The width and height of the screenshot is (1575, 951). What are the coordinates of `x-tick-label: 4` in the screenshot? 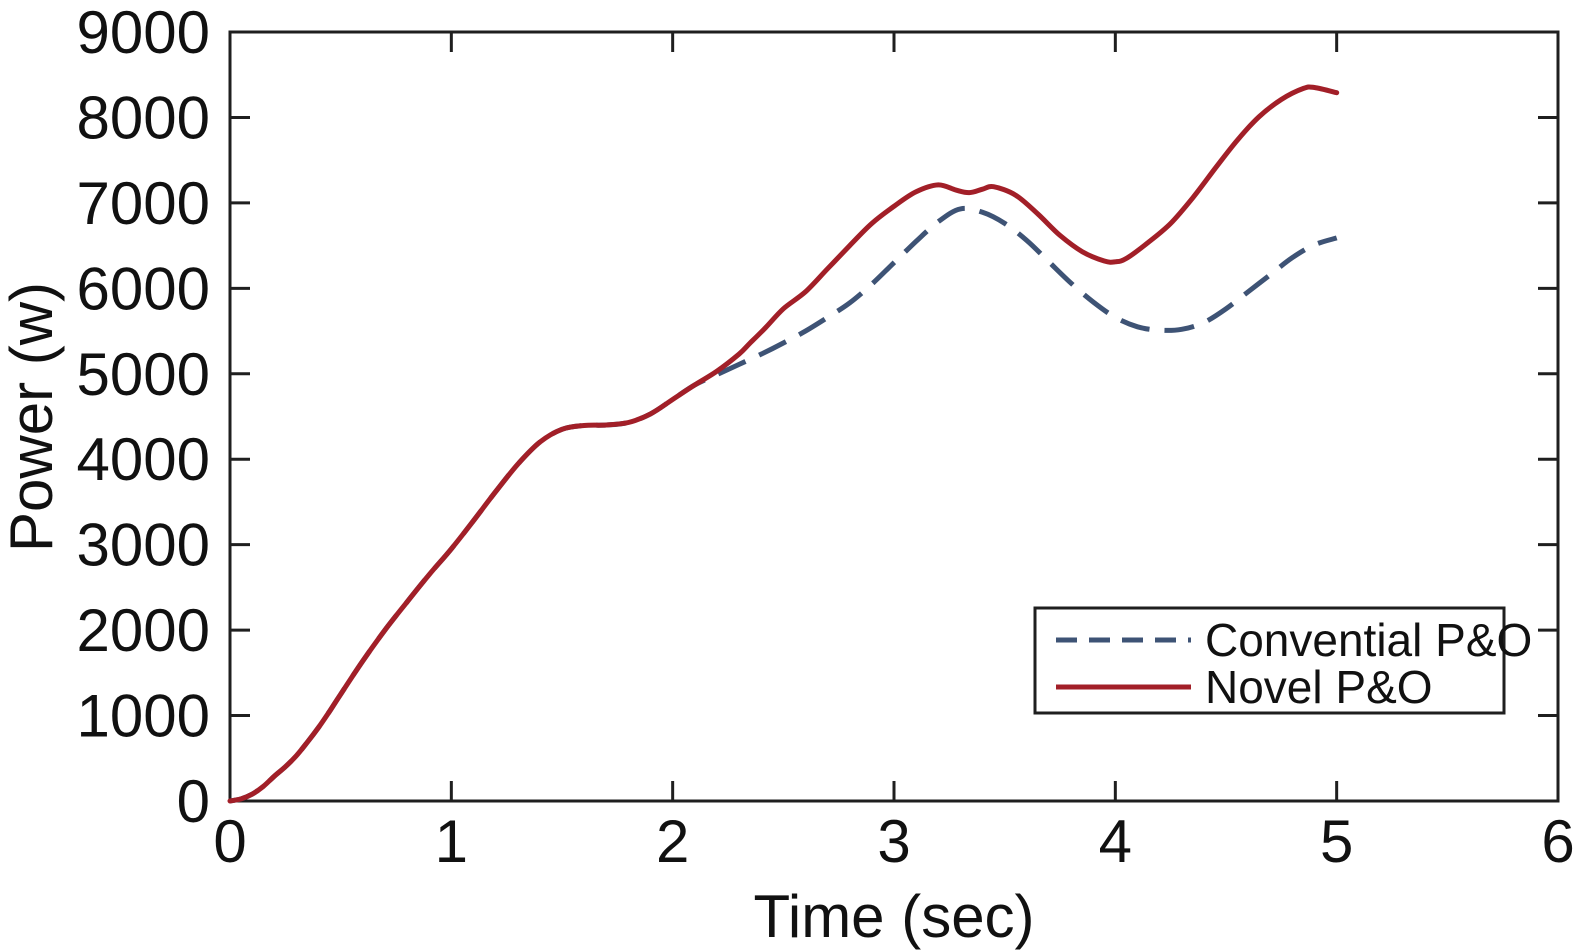 It's located at (1115, 841).